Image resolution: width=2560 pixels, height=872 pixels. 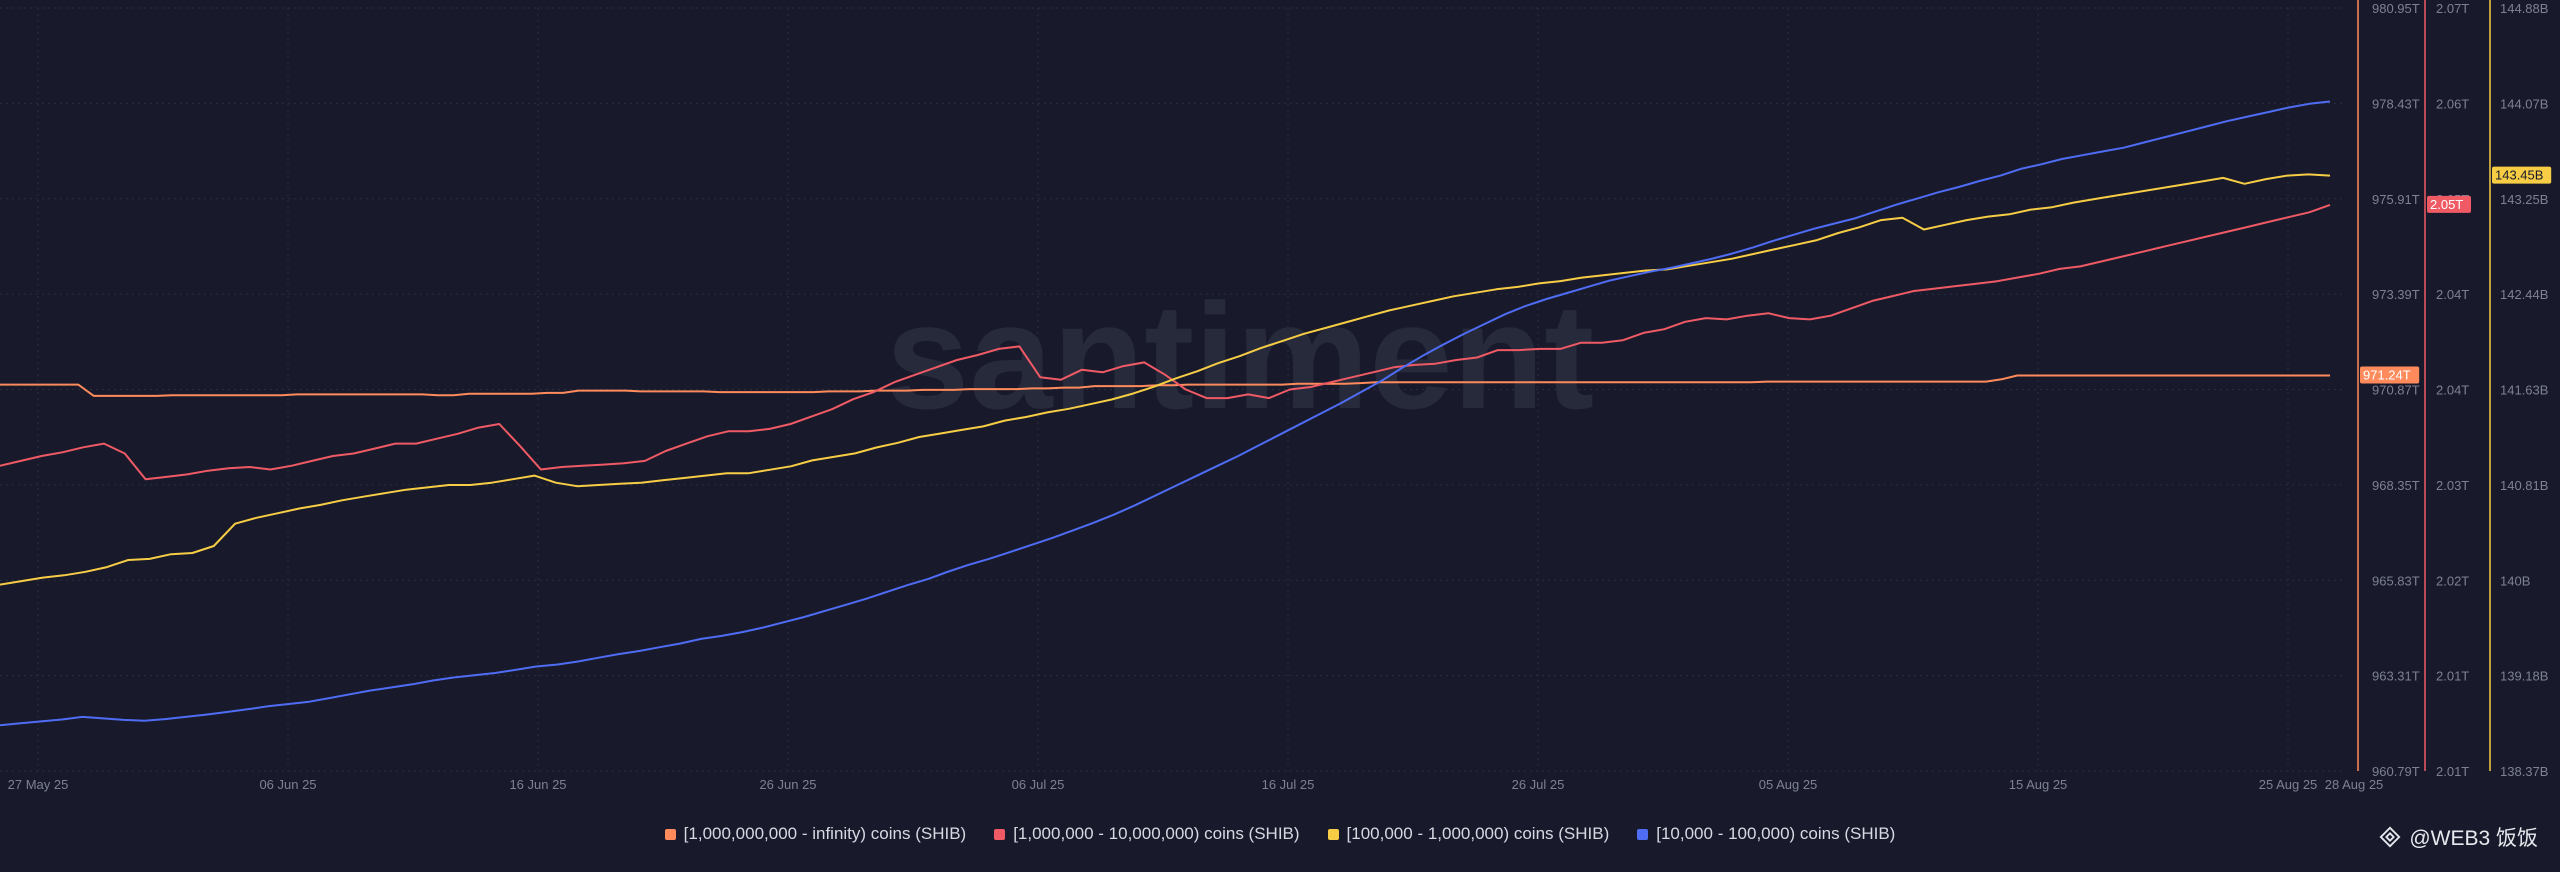 I want to click on x-tick-label: 05 Aug 25, so click(x=1788, y=784).